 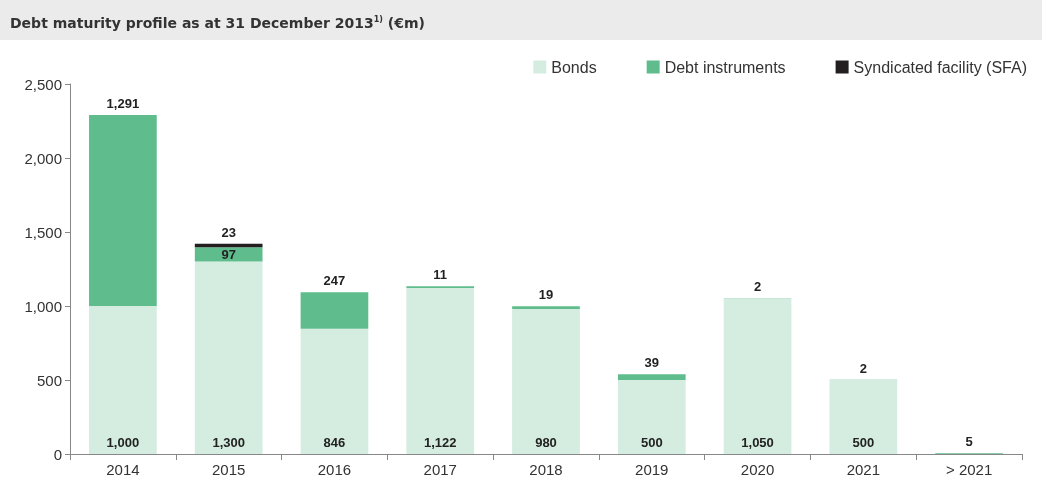 What do you see at coordinates (228, 232) in the screenshot?
I see `data-label: 23` at bounding box center [228, 232].